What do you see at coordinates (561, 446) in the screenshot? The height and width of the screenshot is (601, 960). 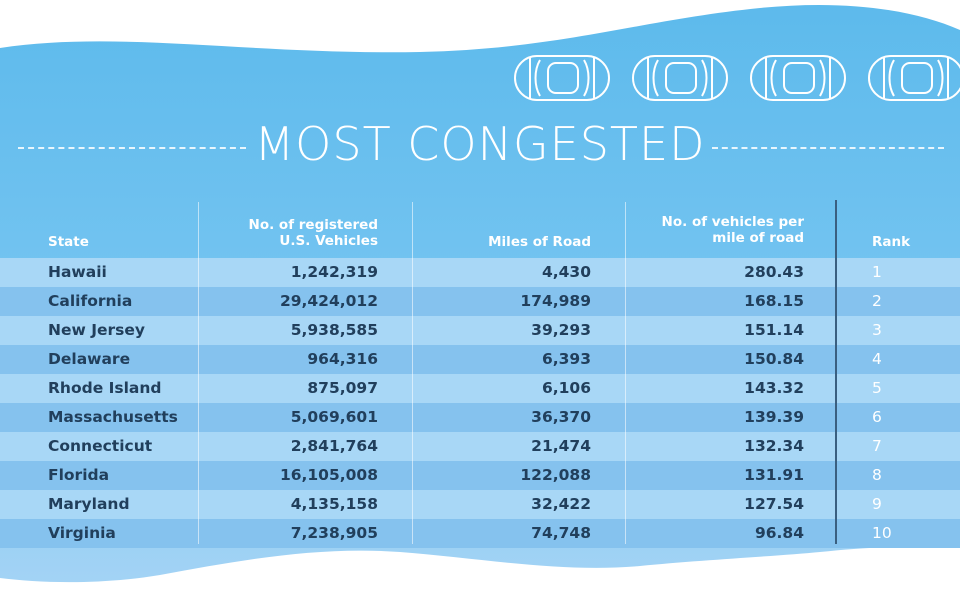 I see `cell-miles-of-road: 21,474` at bounding box center [561, 446].